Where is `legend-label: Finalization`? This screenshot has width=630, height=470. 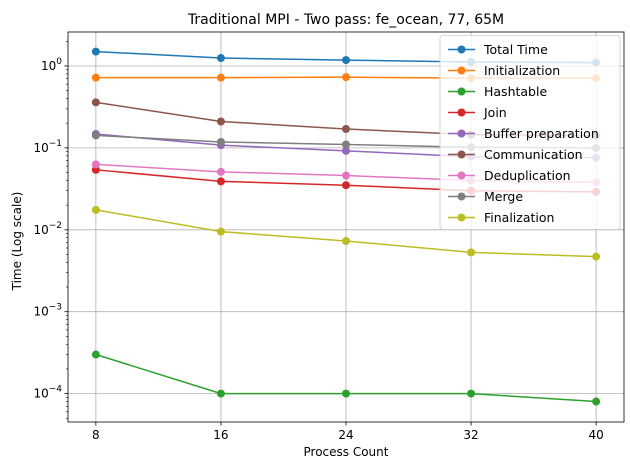
legend-label: Finalization is located at coordinates (519, 217).